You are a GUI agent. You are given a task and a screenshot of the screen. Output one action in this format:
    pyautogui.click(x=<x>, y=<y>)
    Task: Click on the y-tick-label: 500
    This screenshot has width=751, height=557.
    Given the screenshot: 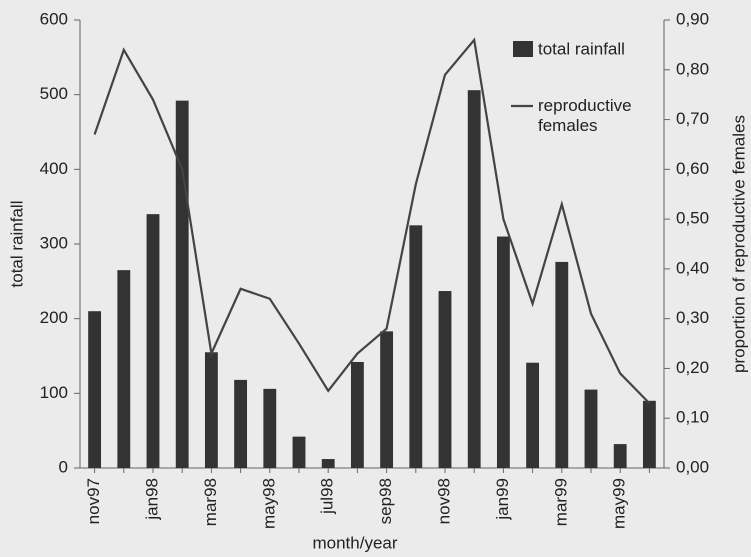 What is the action you would take?
    pyautogui.click(x=54, y=93)
    